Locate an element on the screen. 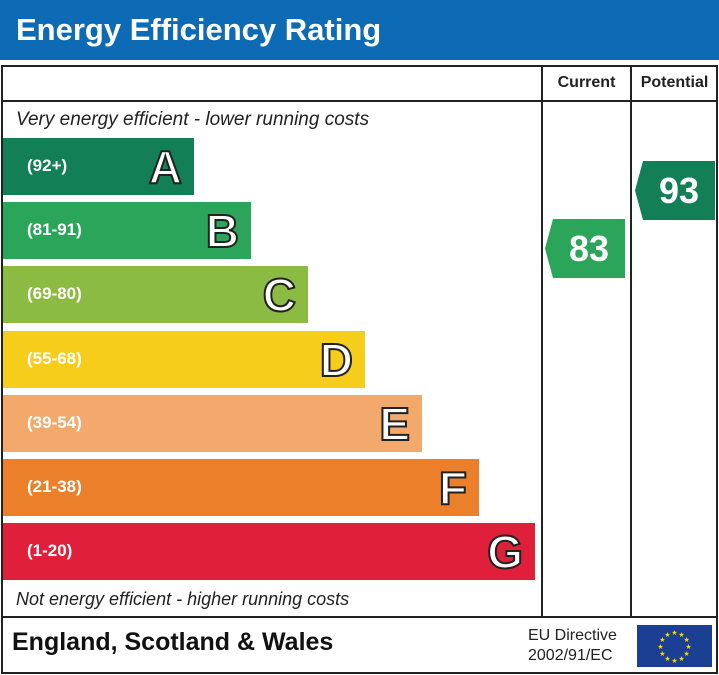 The image size is (719, 675). band-a: (92+) A is located at coordinates (98, 166).